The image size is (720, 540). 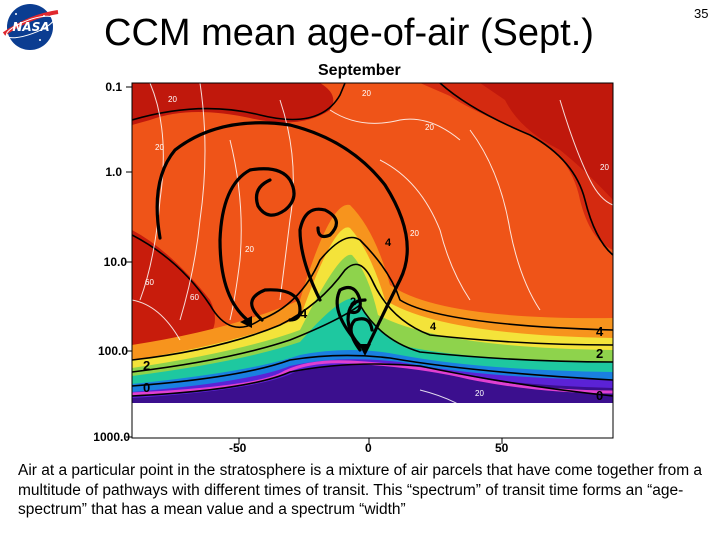 I want to click on x-tick-label: 0, so click(x=368, y=448).